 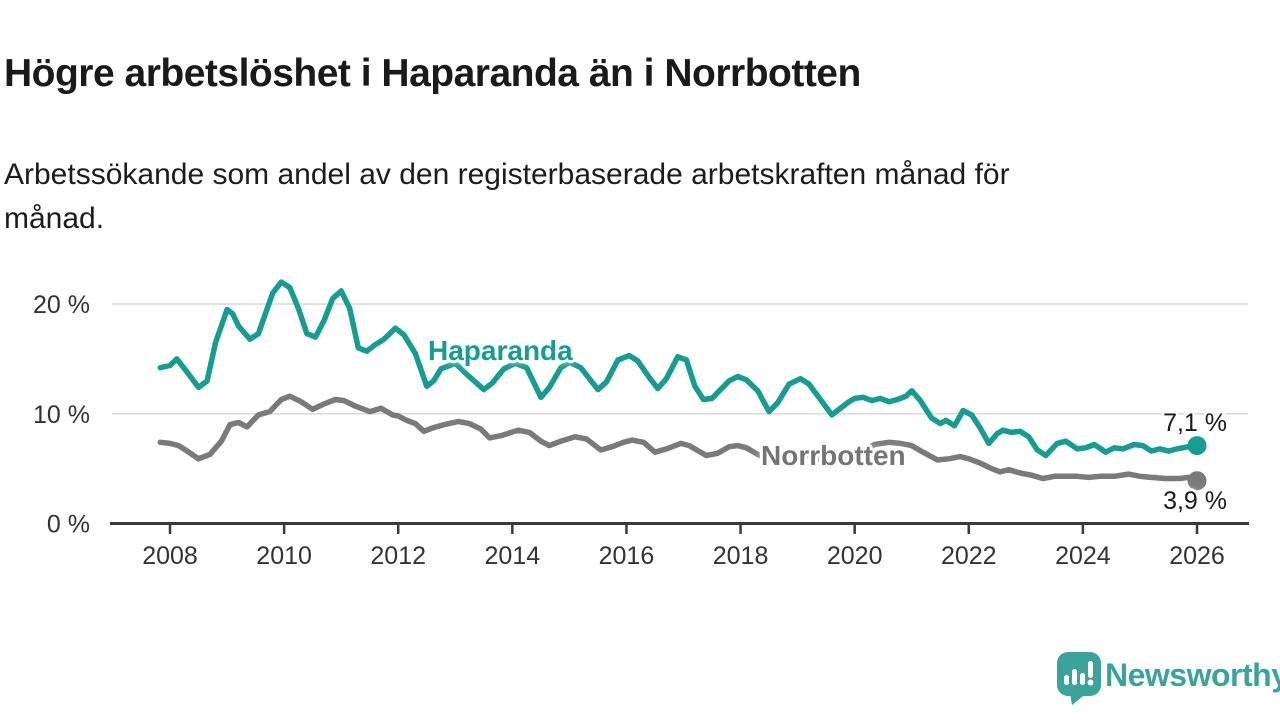 What do you see at coordinates (61, 415) in the screenshot?
I see `y-tick-label: 10 %` at bounding box center [61, 415].